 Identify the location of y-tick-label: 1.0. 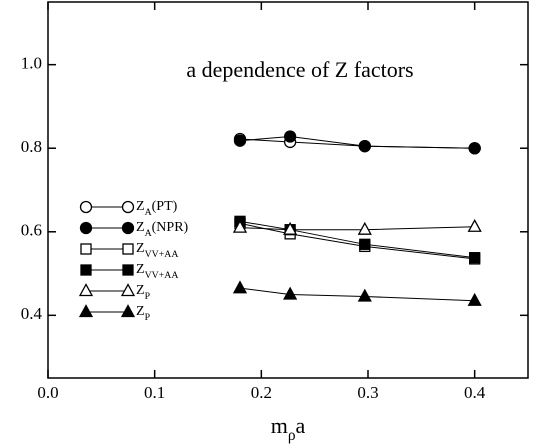
(31, 63).